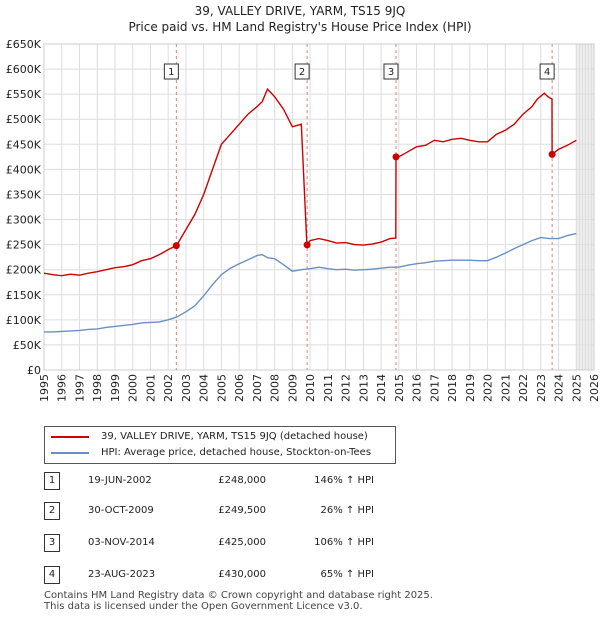 Image resolution: width=600 pixels, height=620 pixels. I want to click on red-line-swatch, so click(70, 437).